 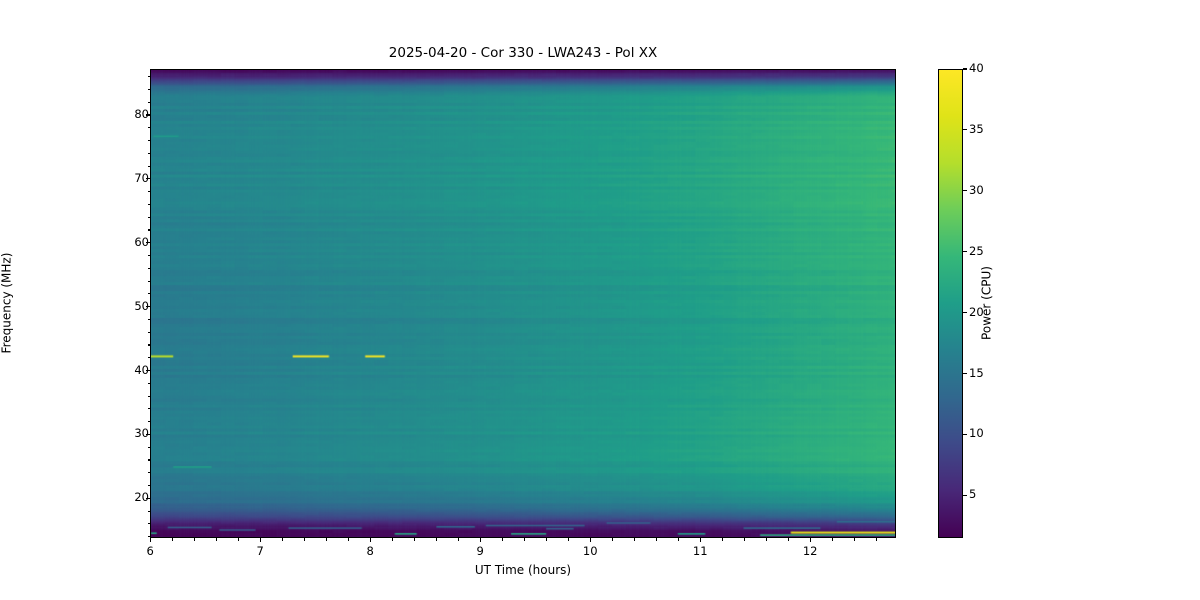 I want to click on x-tick-label-12: 12, so click(x=810, y=551).